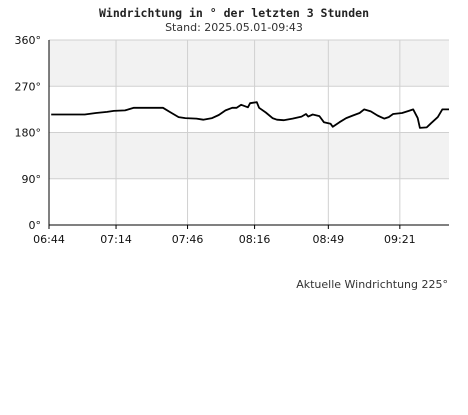 Image resolution: width=468 pixels, height=415 pixels. I want to click on x-tick-label: 07:46, so click(188, 239).